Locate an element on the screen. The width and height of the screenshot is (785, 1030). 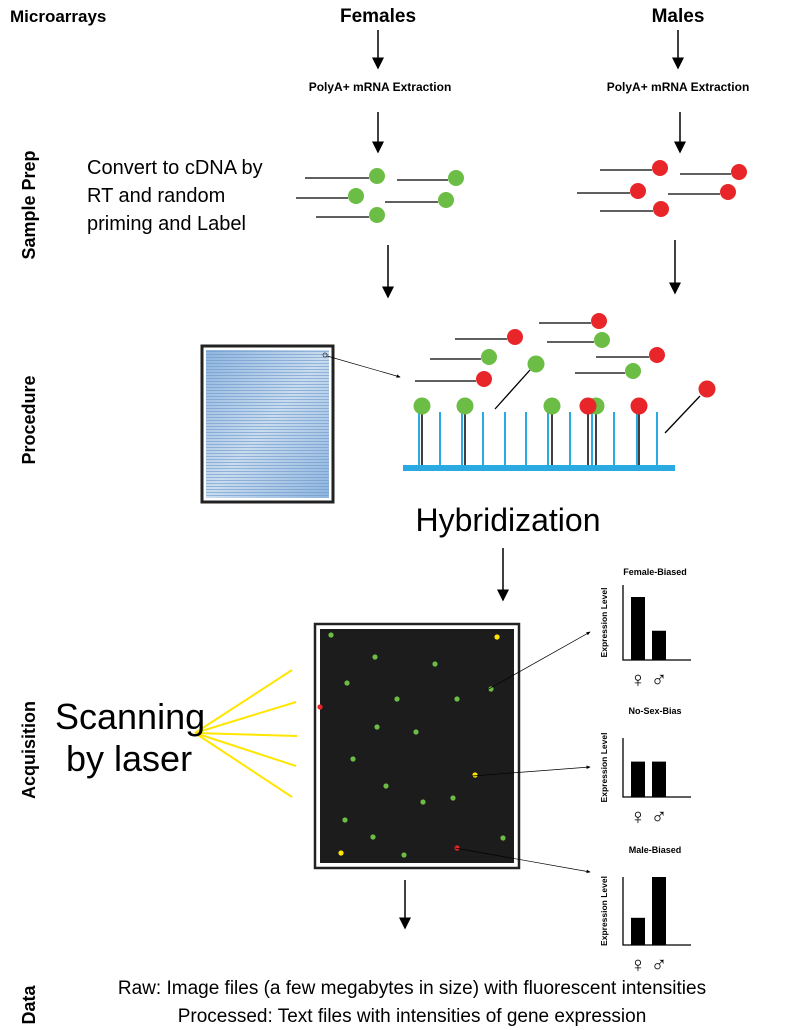
row-label-data: Data is located at coordinates (29, 1005).